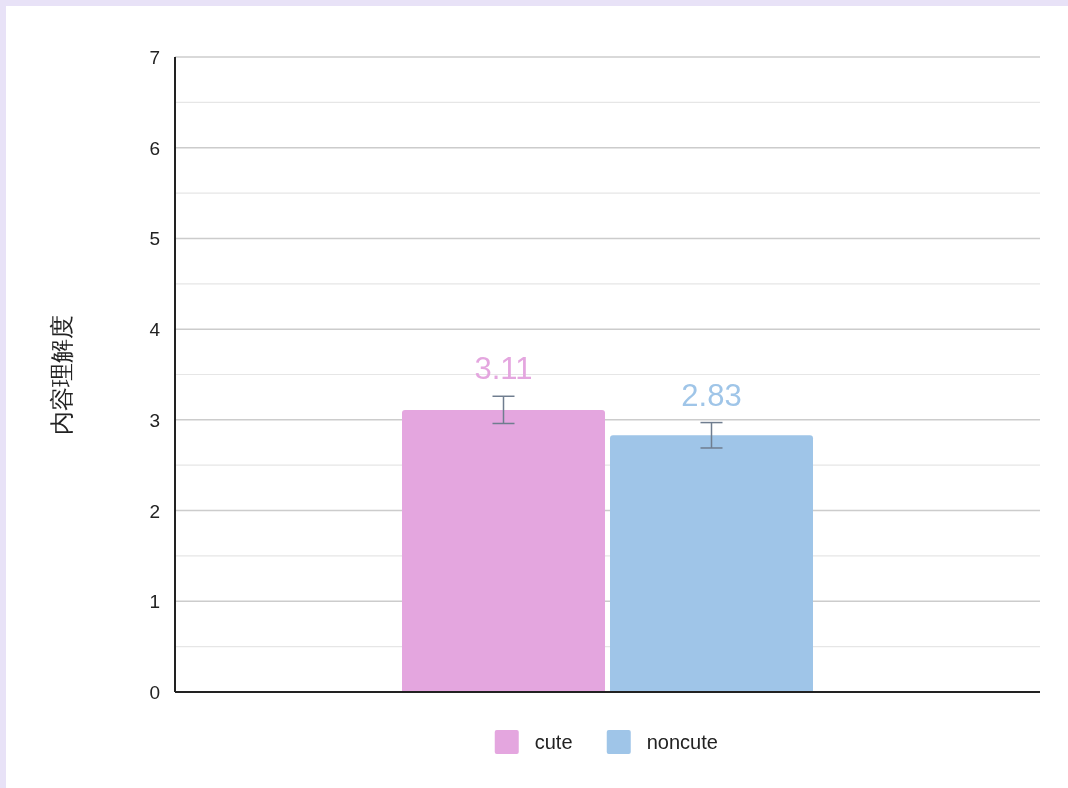 Image resolution: width=1068 pixels, height=788 pixels. Describe the element at coordinates (553, 742) in the screenshot. I see `legend-label: cute` at that location.